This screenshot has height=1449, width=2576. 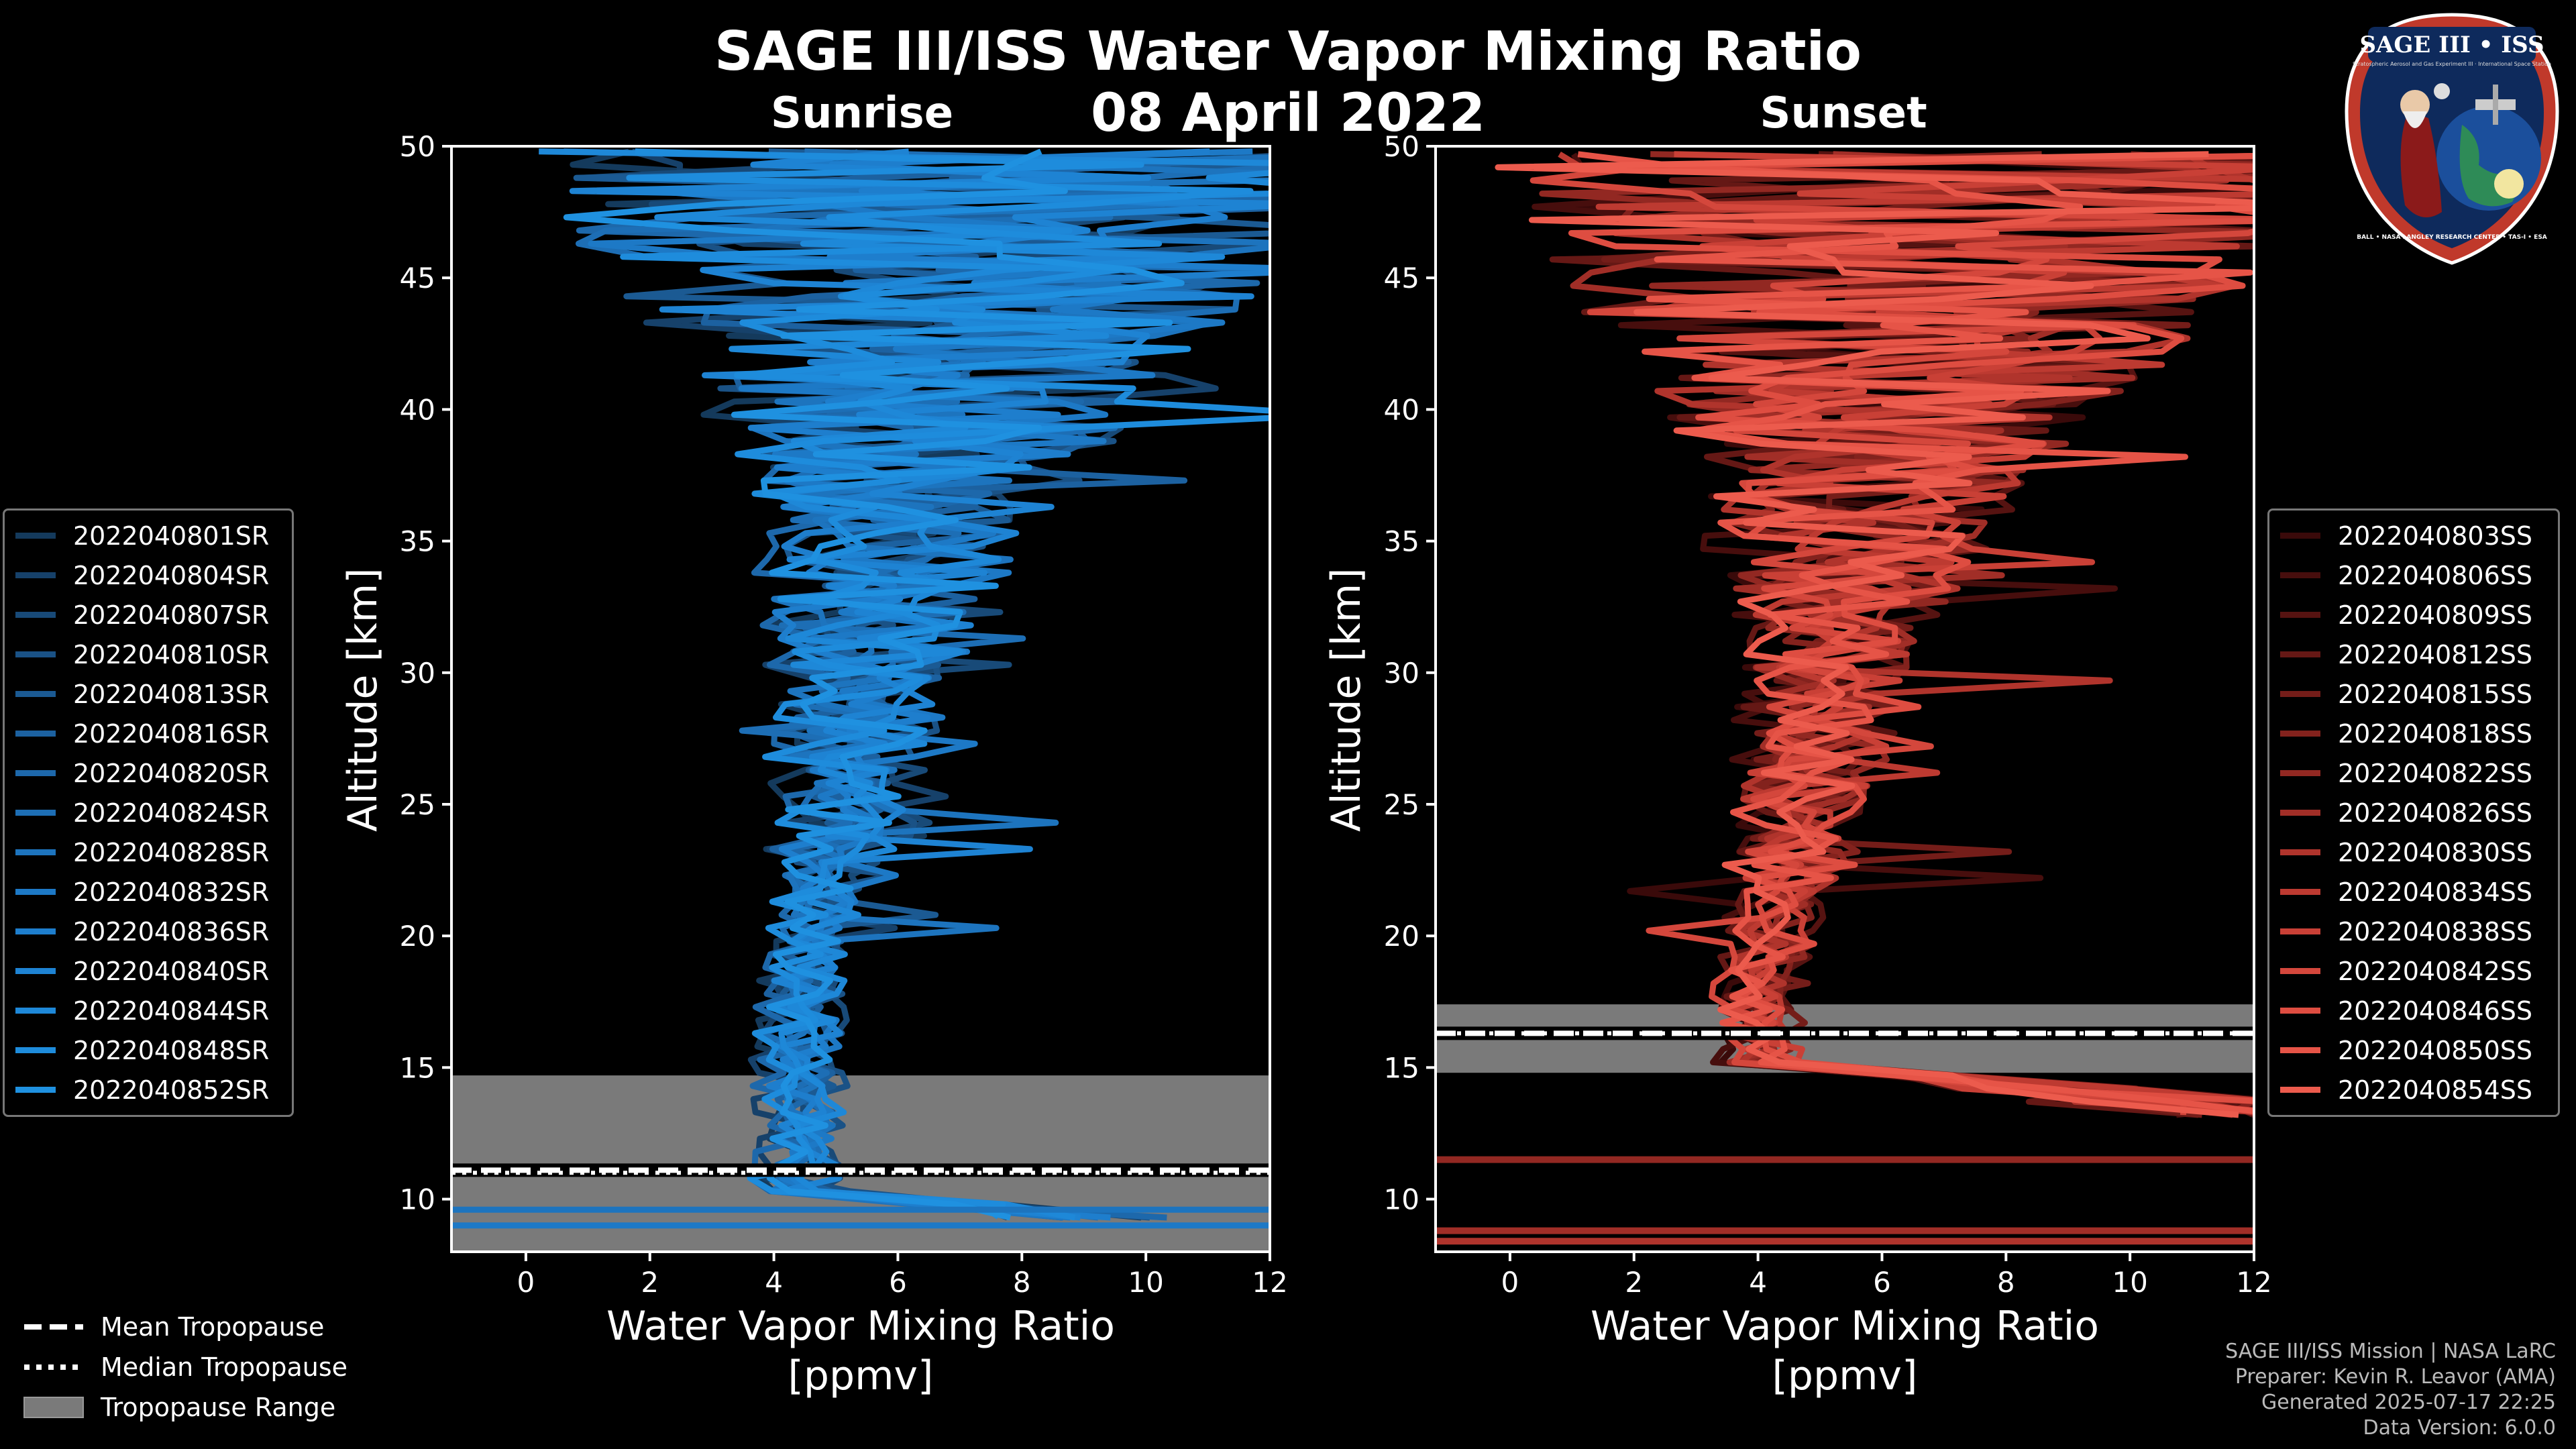 What do you see at coordinates (1288, 51) in the screenshot?
I see `figure-title: SAGE III/ISS Water Vapor Mixing Ratio` at bounding box center [1288, 51].